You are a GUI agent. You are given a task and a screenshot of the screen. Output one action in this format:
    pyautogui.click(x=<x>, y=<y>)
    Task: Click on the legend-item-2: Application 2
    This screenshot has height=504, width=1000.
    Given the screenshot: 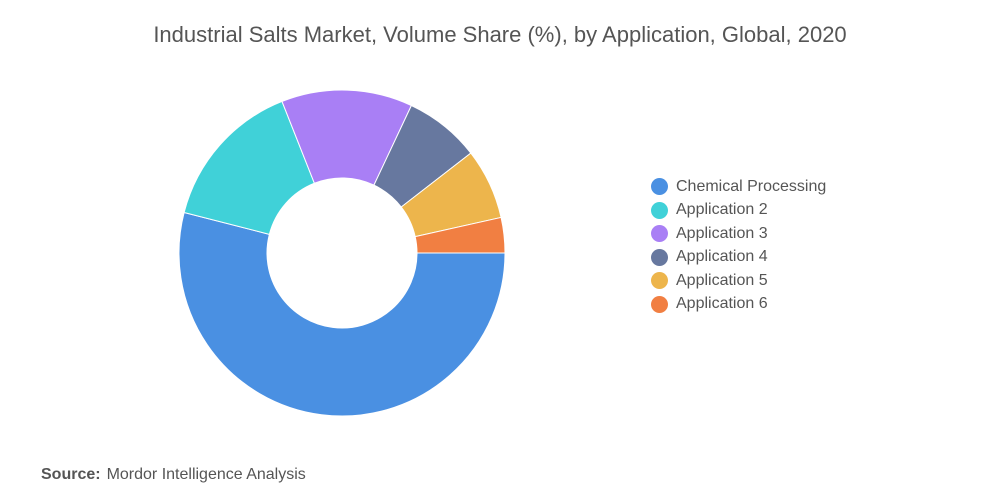 What is the action you would take?
    pyautogui.click(x=738, y=211)
    